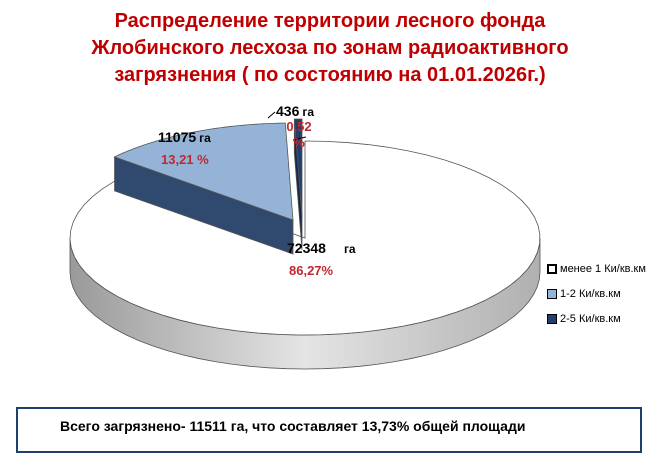 This screenshot has height=467, width=662. Describe the element at coordinates (298, 167) in the screenshot. I see `slice-2-2-5-Ки-кв.км` at that location.